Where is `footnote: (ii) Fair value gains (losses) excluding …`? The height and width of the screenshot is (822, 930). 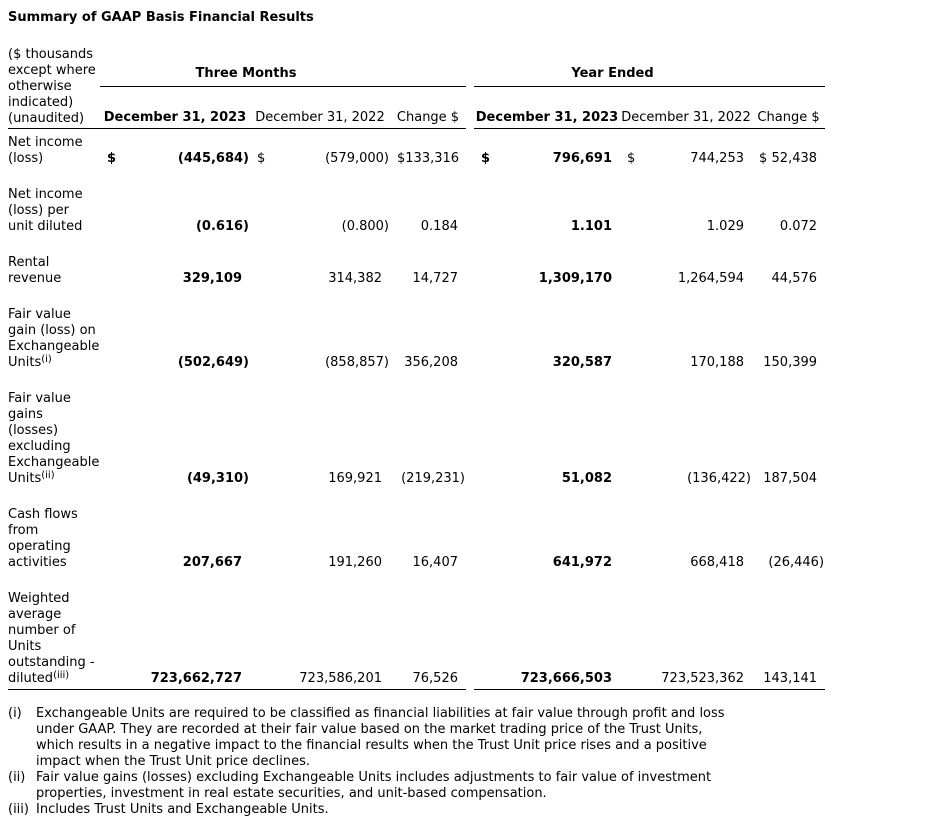
footnote: (ii) Fair value gains (losses) excluding … is located at coordinates (469, 786).